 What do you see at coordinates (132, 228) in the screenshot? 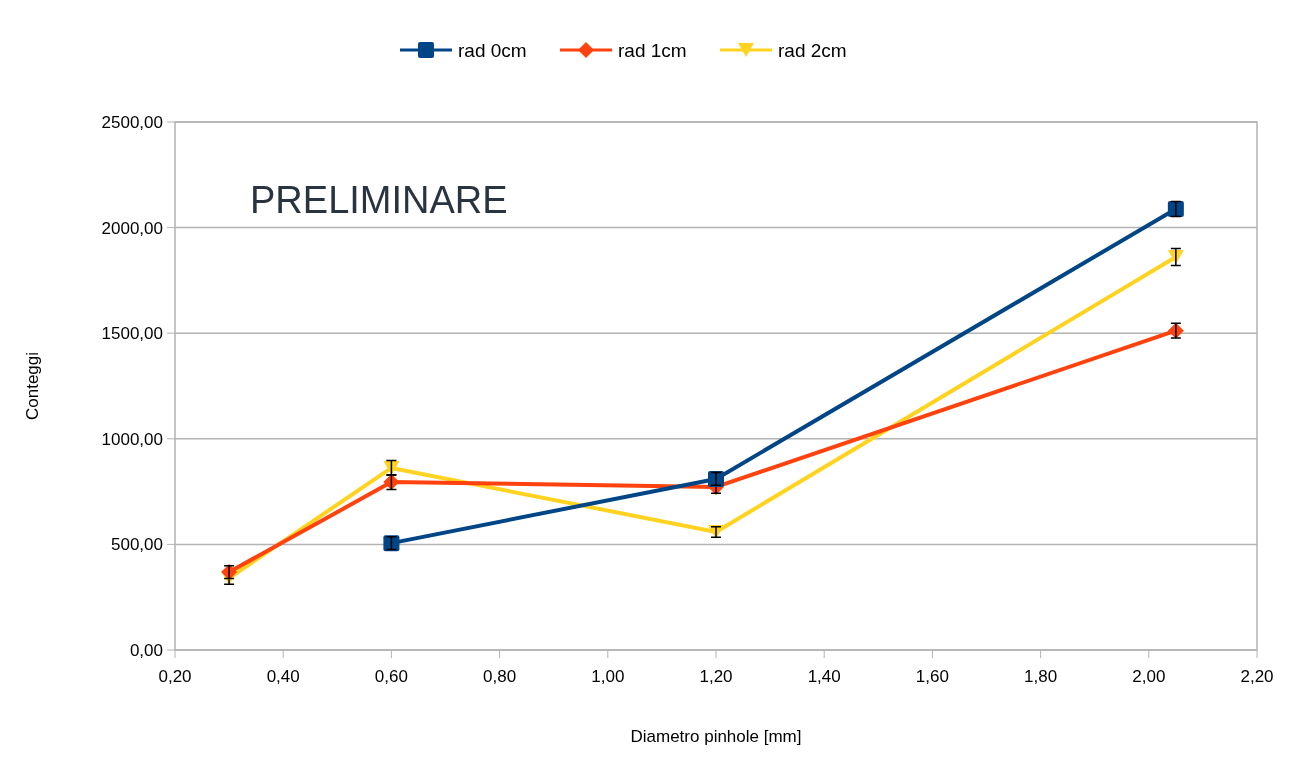
I see `y-tick-label: 2000,00` at bounding box center [132, 228].